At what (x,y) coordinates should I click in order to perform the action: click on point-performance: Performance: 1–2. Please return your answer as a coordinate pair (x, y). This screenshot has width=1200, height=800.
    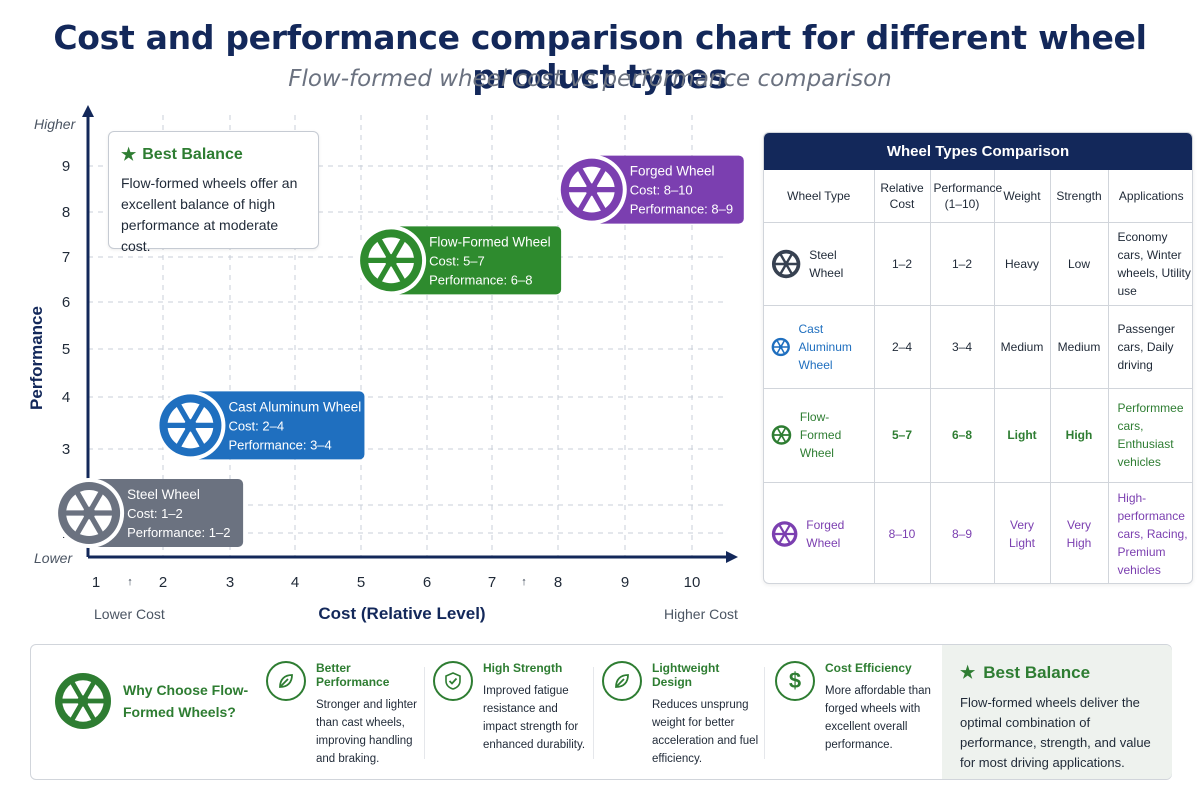
    Looking at the image, I should click on (178, 532).